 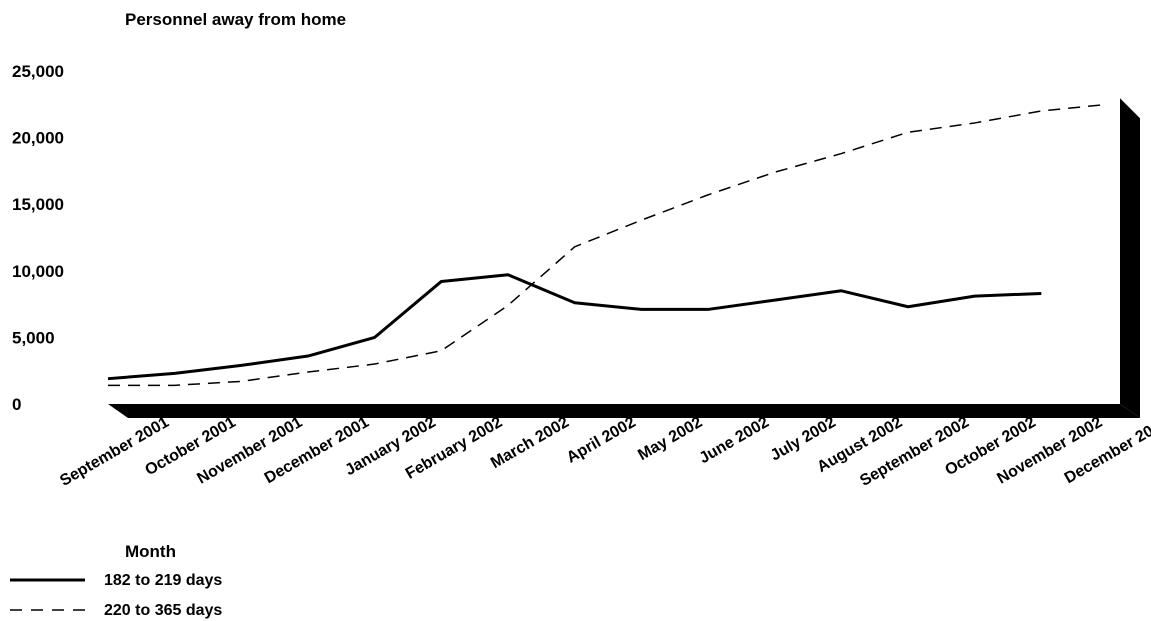 What do you see at coordinates (601, 440) in the screenshot?
I see `x-tick-label: April 2002` at bounding box center [601, 440].